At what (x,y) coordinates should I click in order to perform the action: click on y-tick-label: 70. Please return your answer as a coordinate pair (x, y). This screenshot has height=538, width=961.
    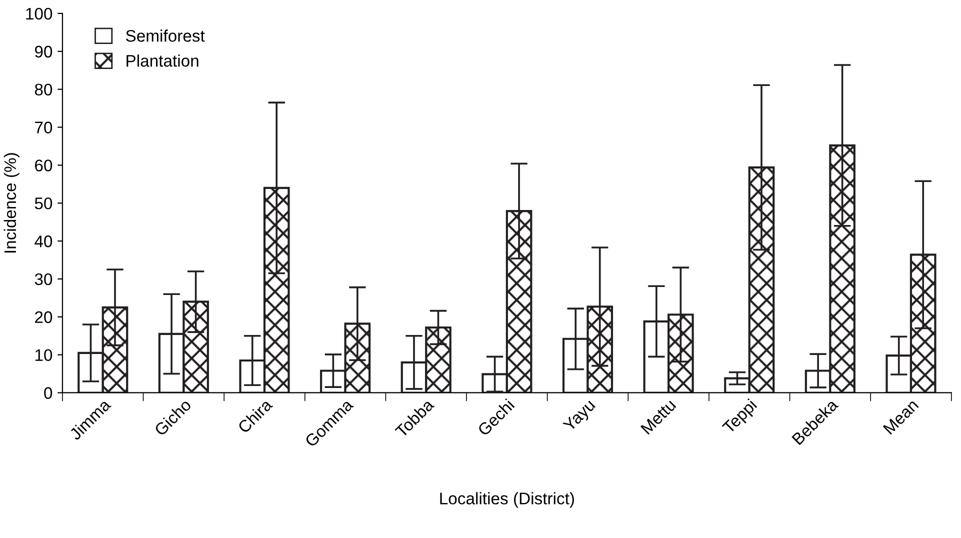
    Looking at the image, I should click on (43, 128).